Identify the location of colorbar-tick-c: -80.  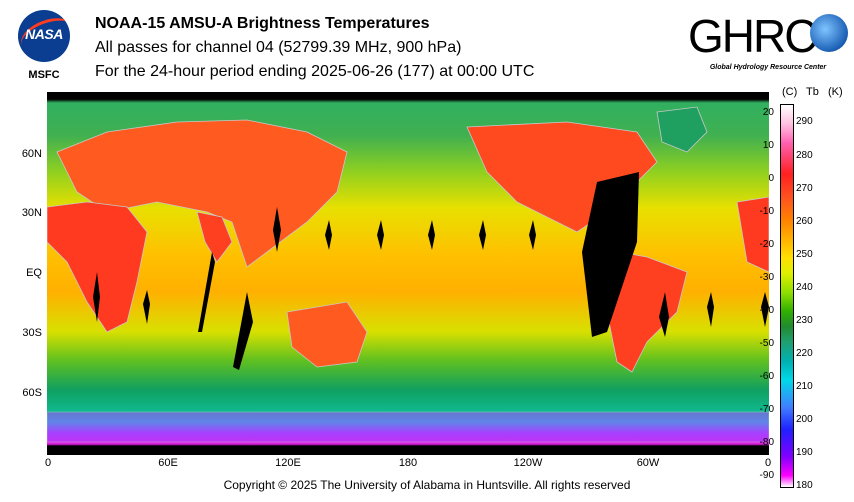
(766, 442).